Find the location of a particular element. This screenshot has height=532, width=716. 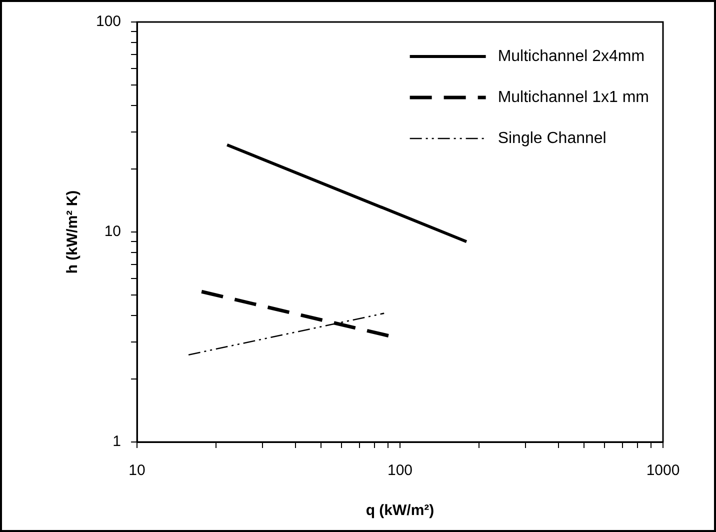

legend-label: Multichannel 2x4mm is located at coordinates (571, 56).